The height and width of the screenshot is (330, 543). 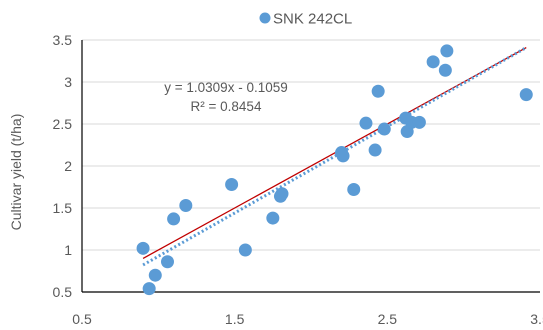 What do you see at coordinates (68, 166) in the screenshot?
I see `y-tick-label: 2` at bounding box center [68, 166].